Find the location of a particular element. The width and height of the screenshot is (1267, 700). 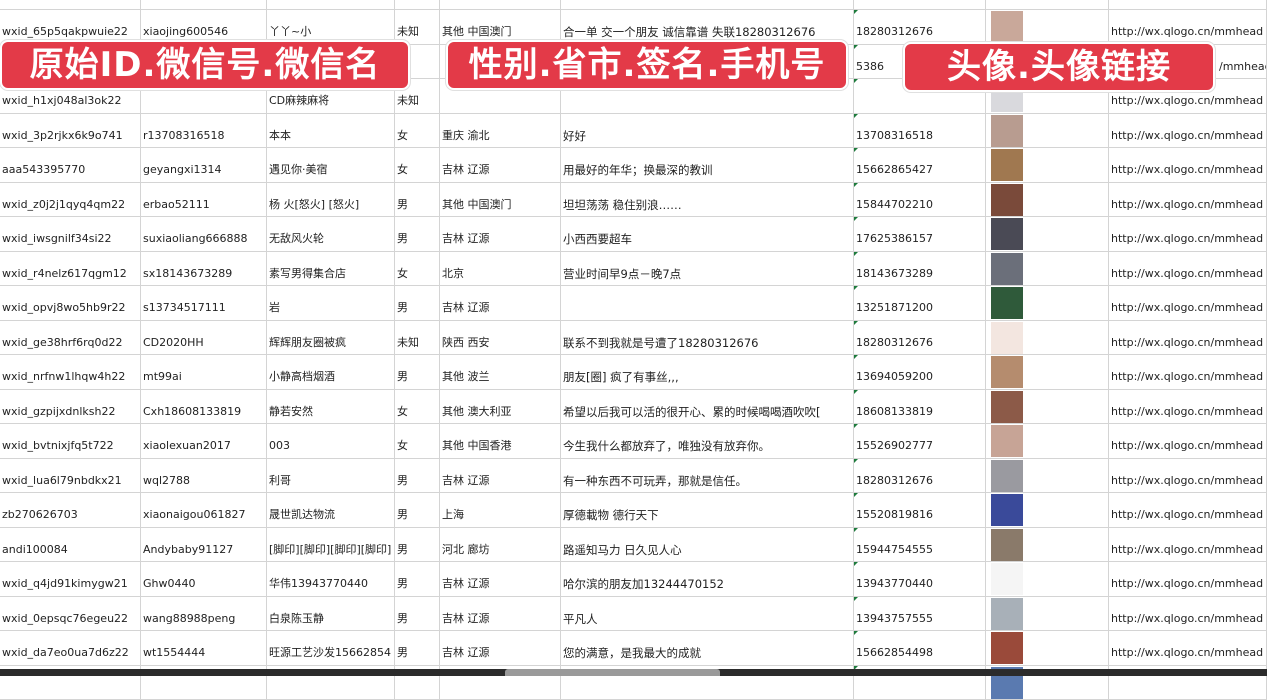

cell-signature: 有一种东西不可玩弄，那就是信任。 is located at coordinates (707, 476).